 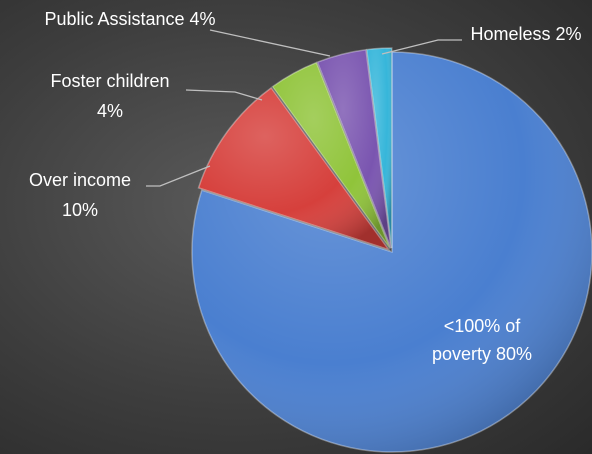 I want to click on data-label: <100% of poverty 80%, so click(x=482, y=340).